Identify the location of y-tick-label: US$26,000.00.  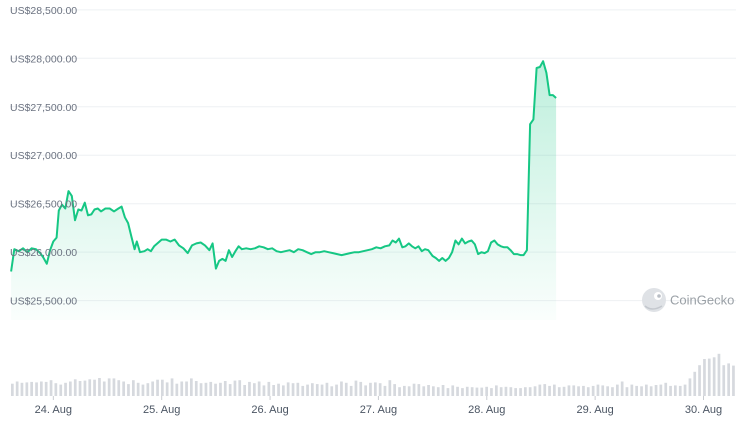
(43, 253).